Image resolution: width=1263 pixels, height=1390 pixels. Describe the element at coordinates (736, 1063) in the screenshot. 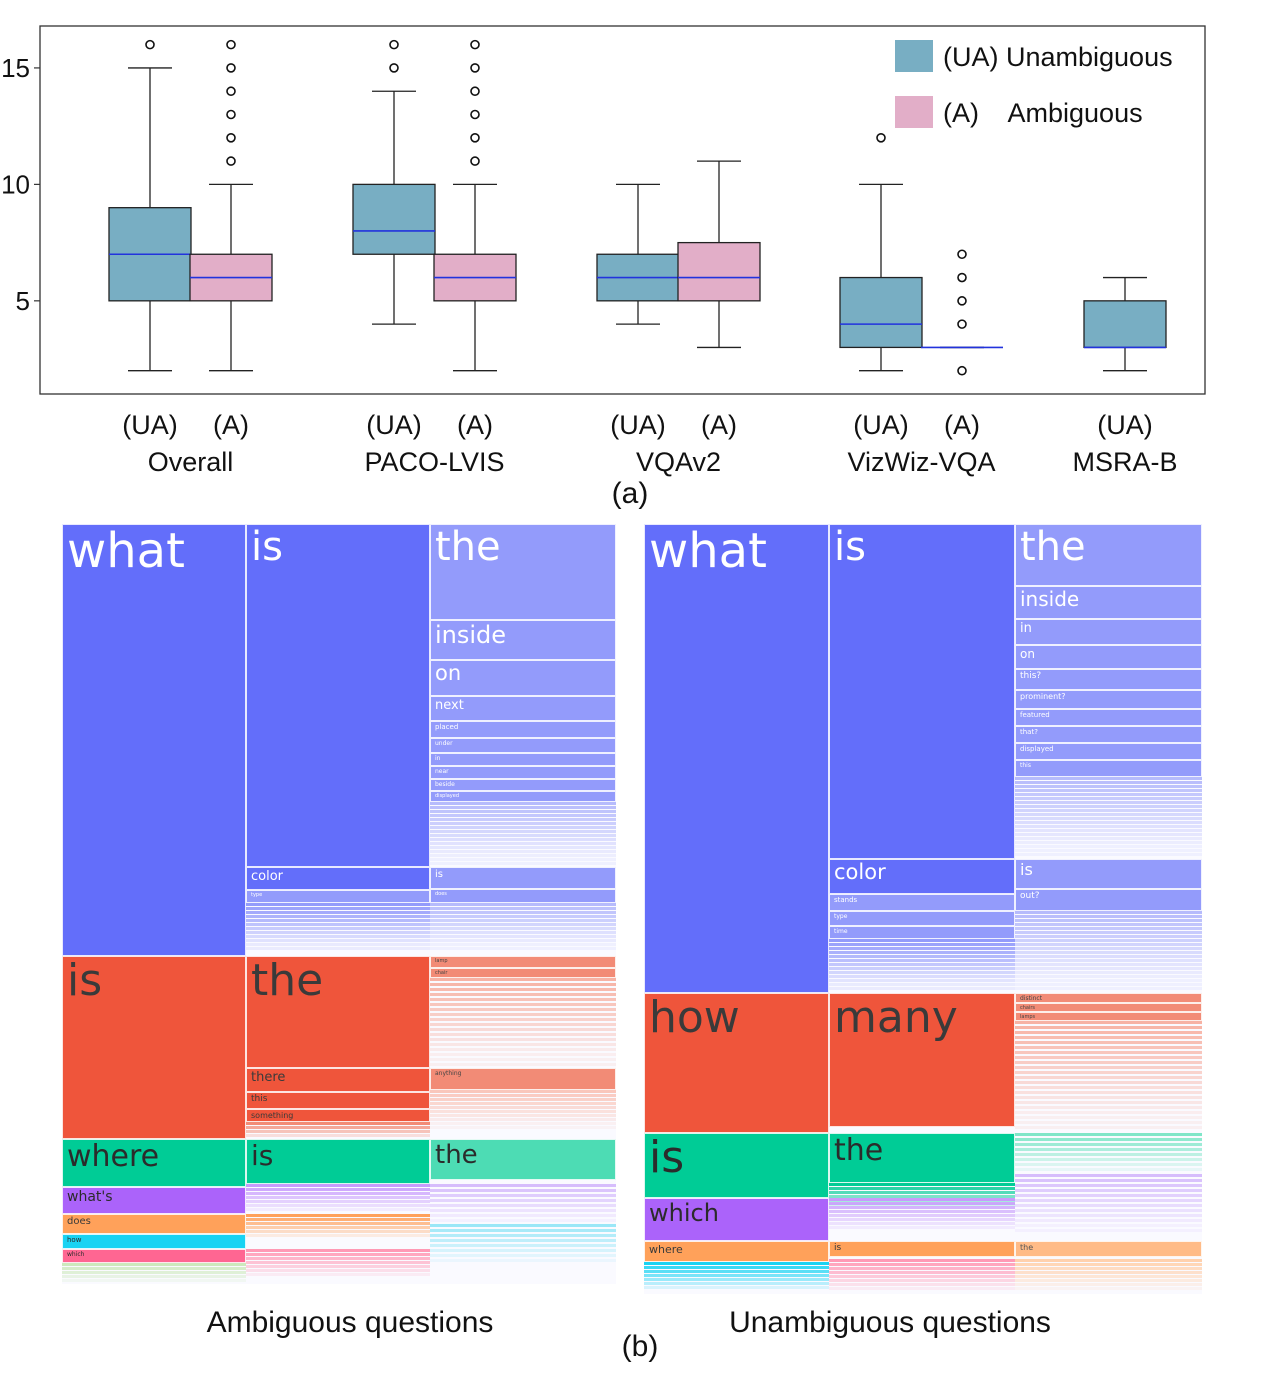

I see `treemap-cell: how` at that location.